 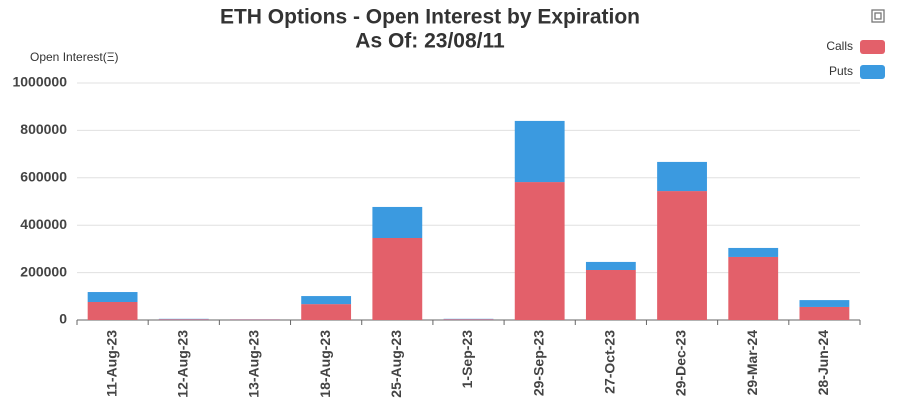 I want to click on y-tick-label: 600000, so click(x=43, y=177).